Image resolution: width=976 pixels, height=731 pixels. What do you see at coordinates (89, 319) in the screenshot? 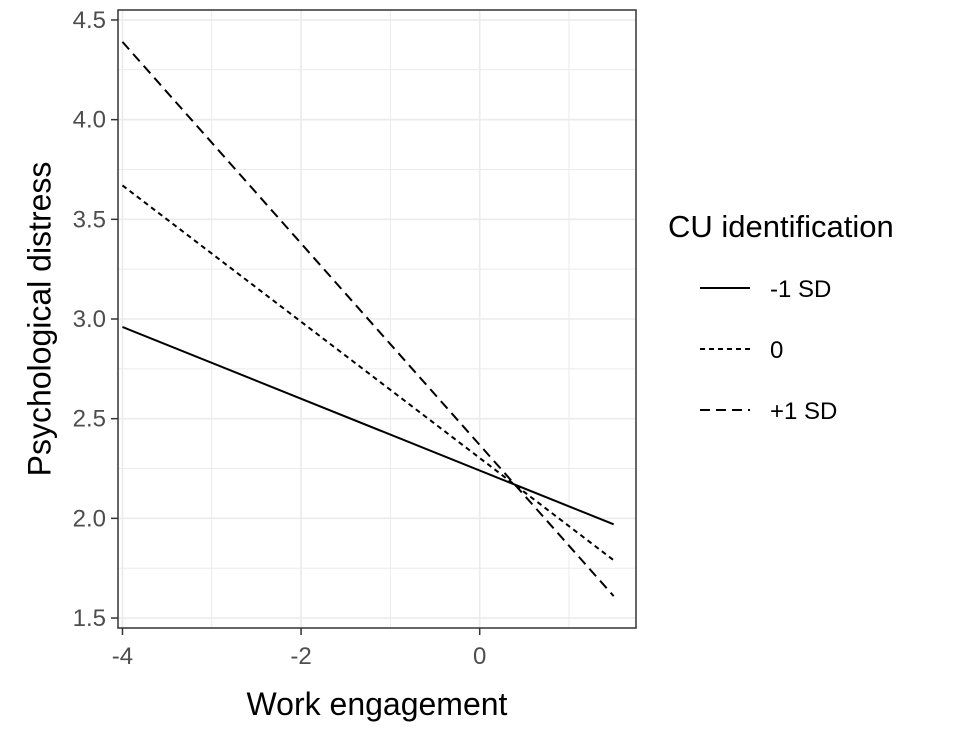
I see `y-tick-label: 3.0` at bounding box center [89, 319].